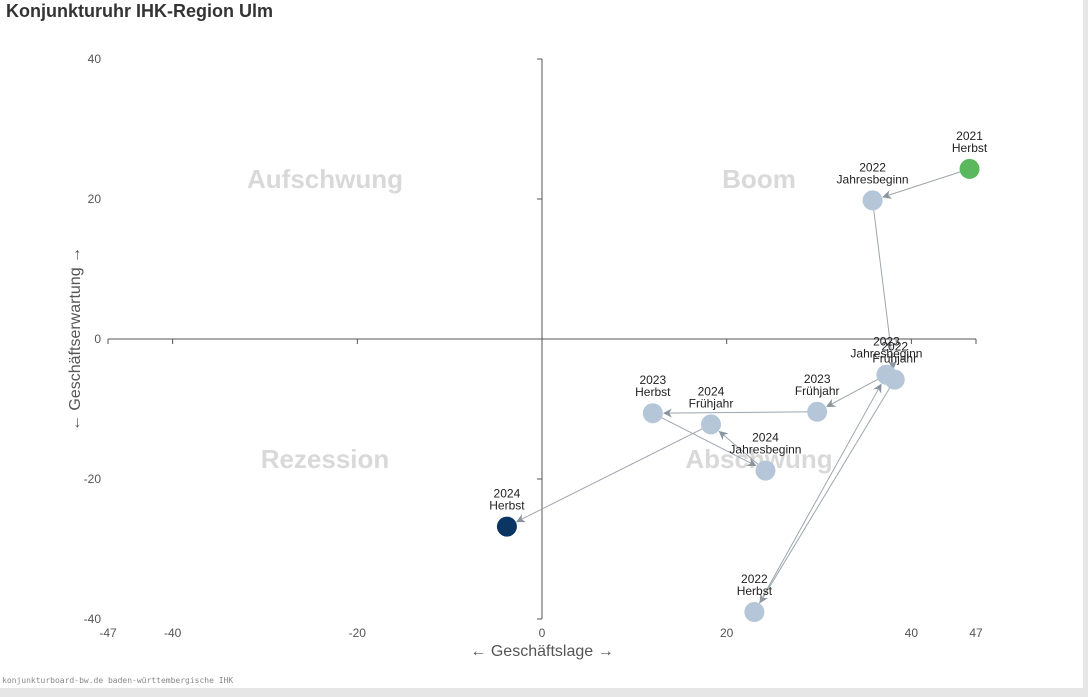 Image resolution: width=1088 pixels, height=697 pixels. What do you see at coordinates (97, 339) in the screenshot?
I see `y-tick-label: 0` at bounding box center [97, 339].